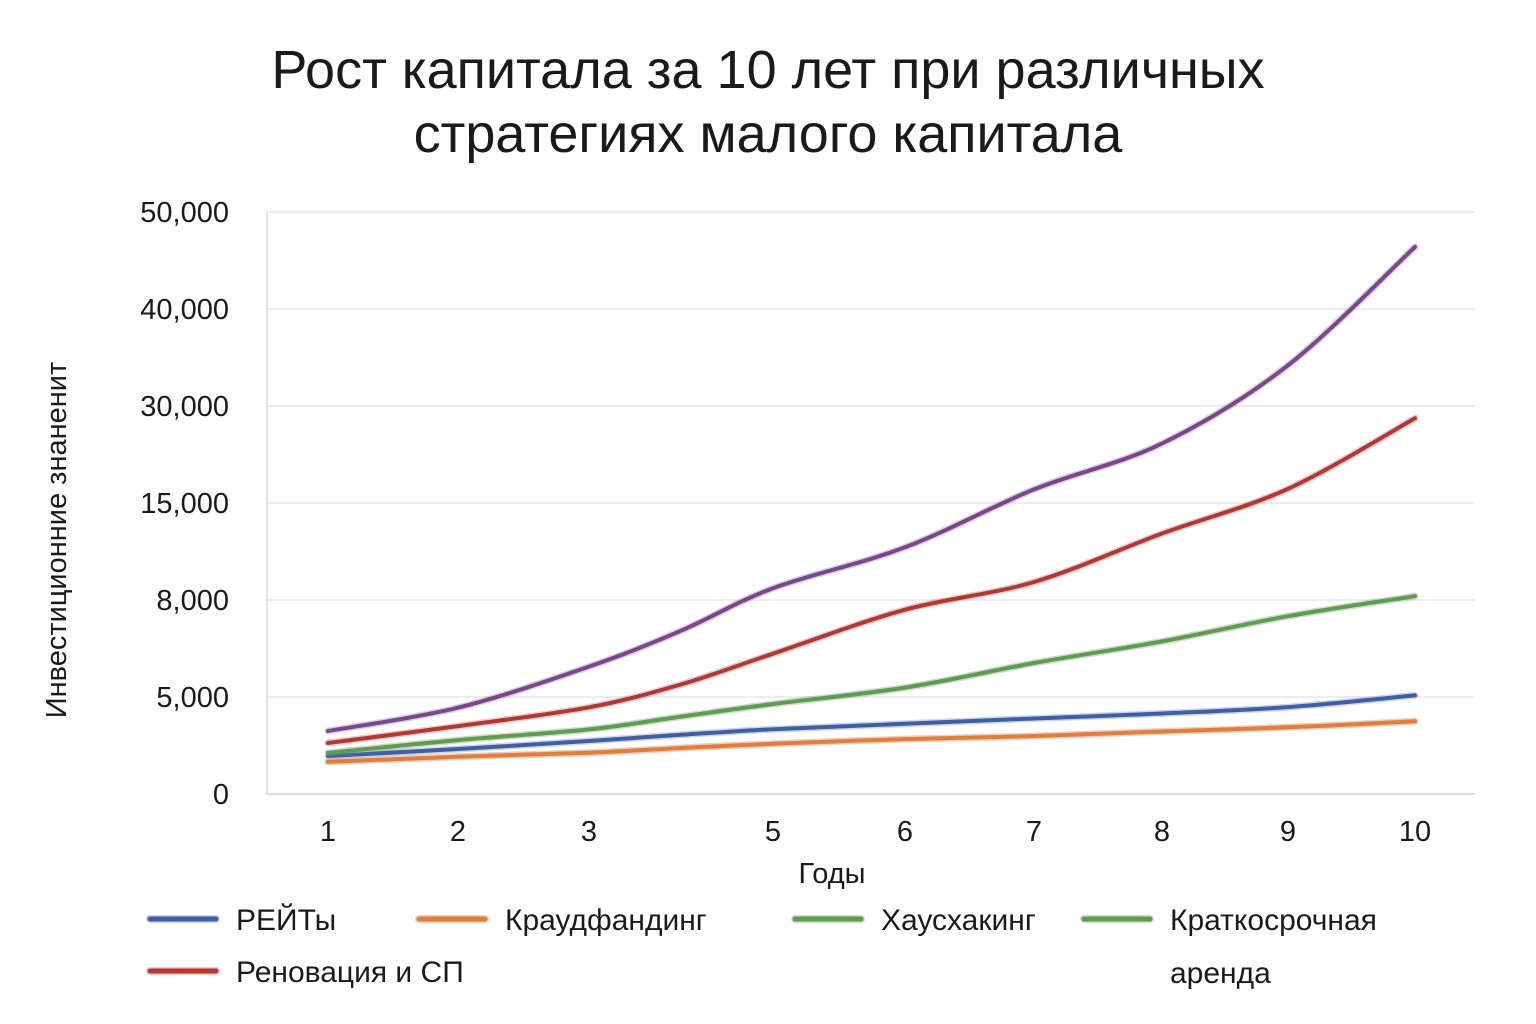  What do you see at coordinates (221, 795) in the screenshot?
I see `y-tick-label: 0` at bounding box center [221, 795].